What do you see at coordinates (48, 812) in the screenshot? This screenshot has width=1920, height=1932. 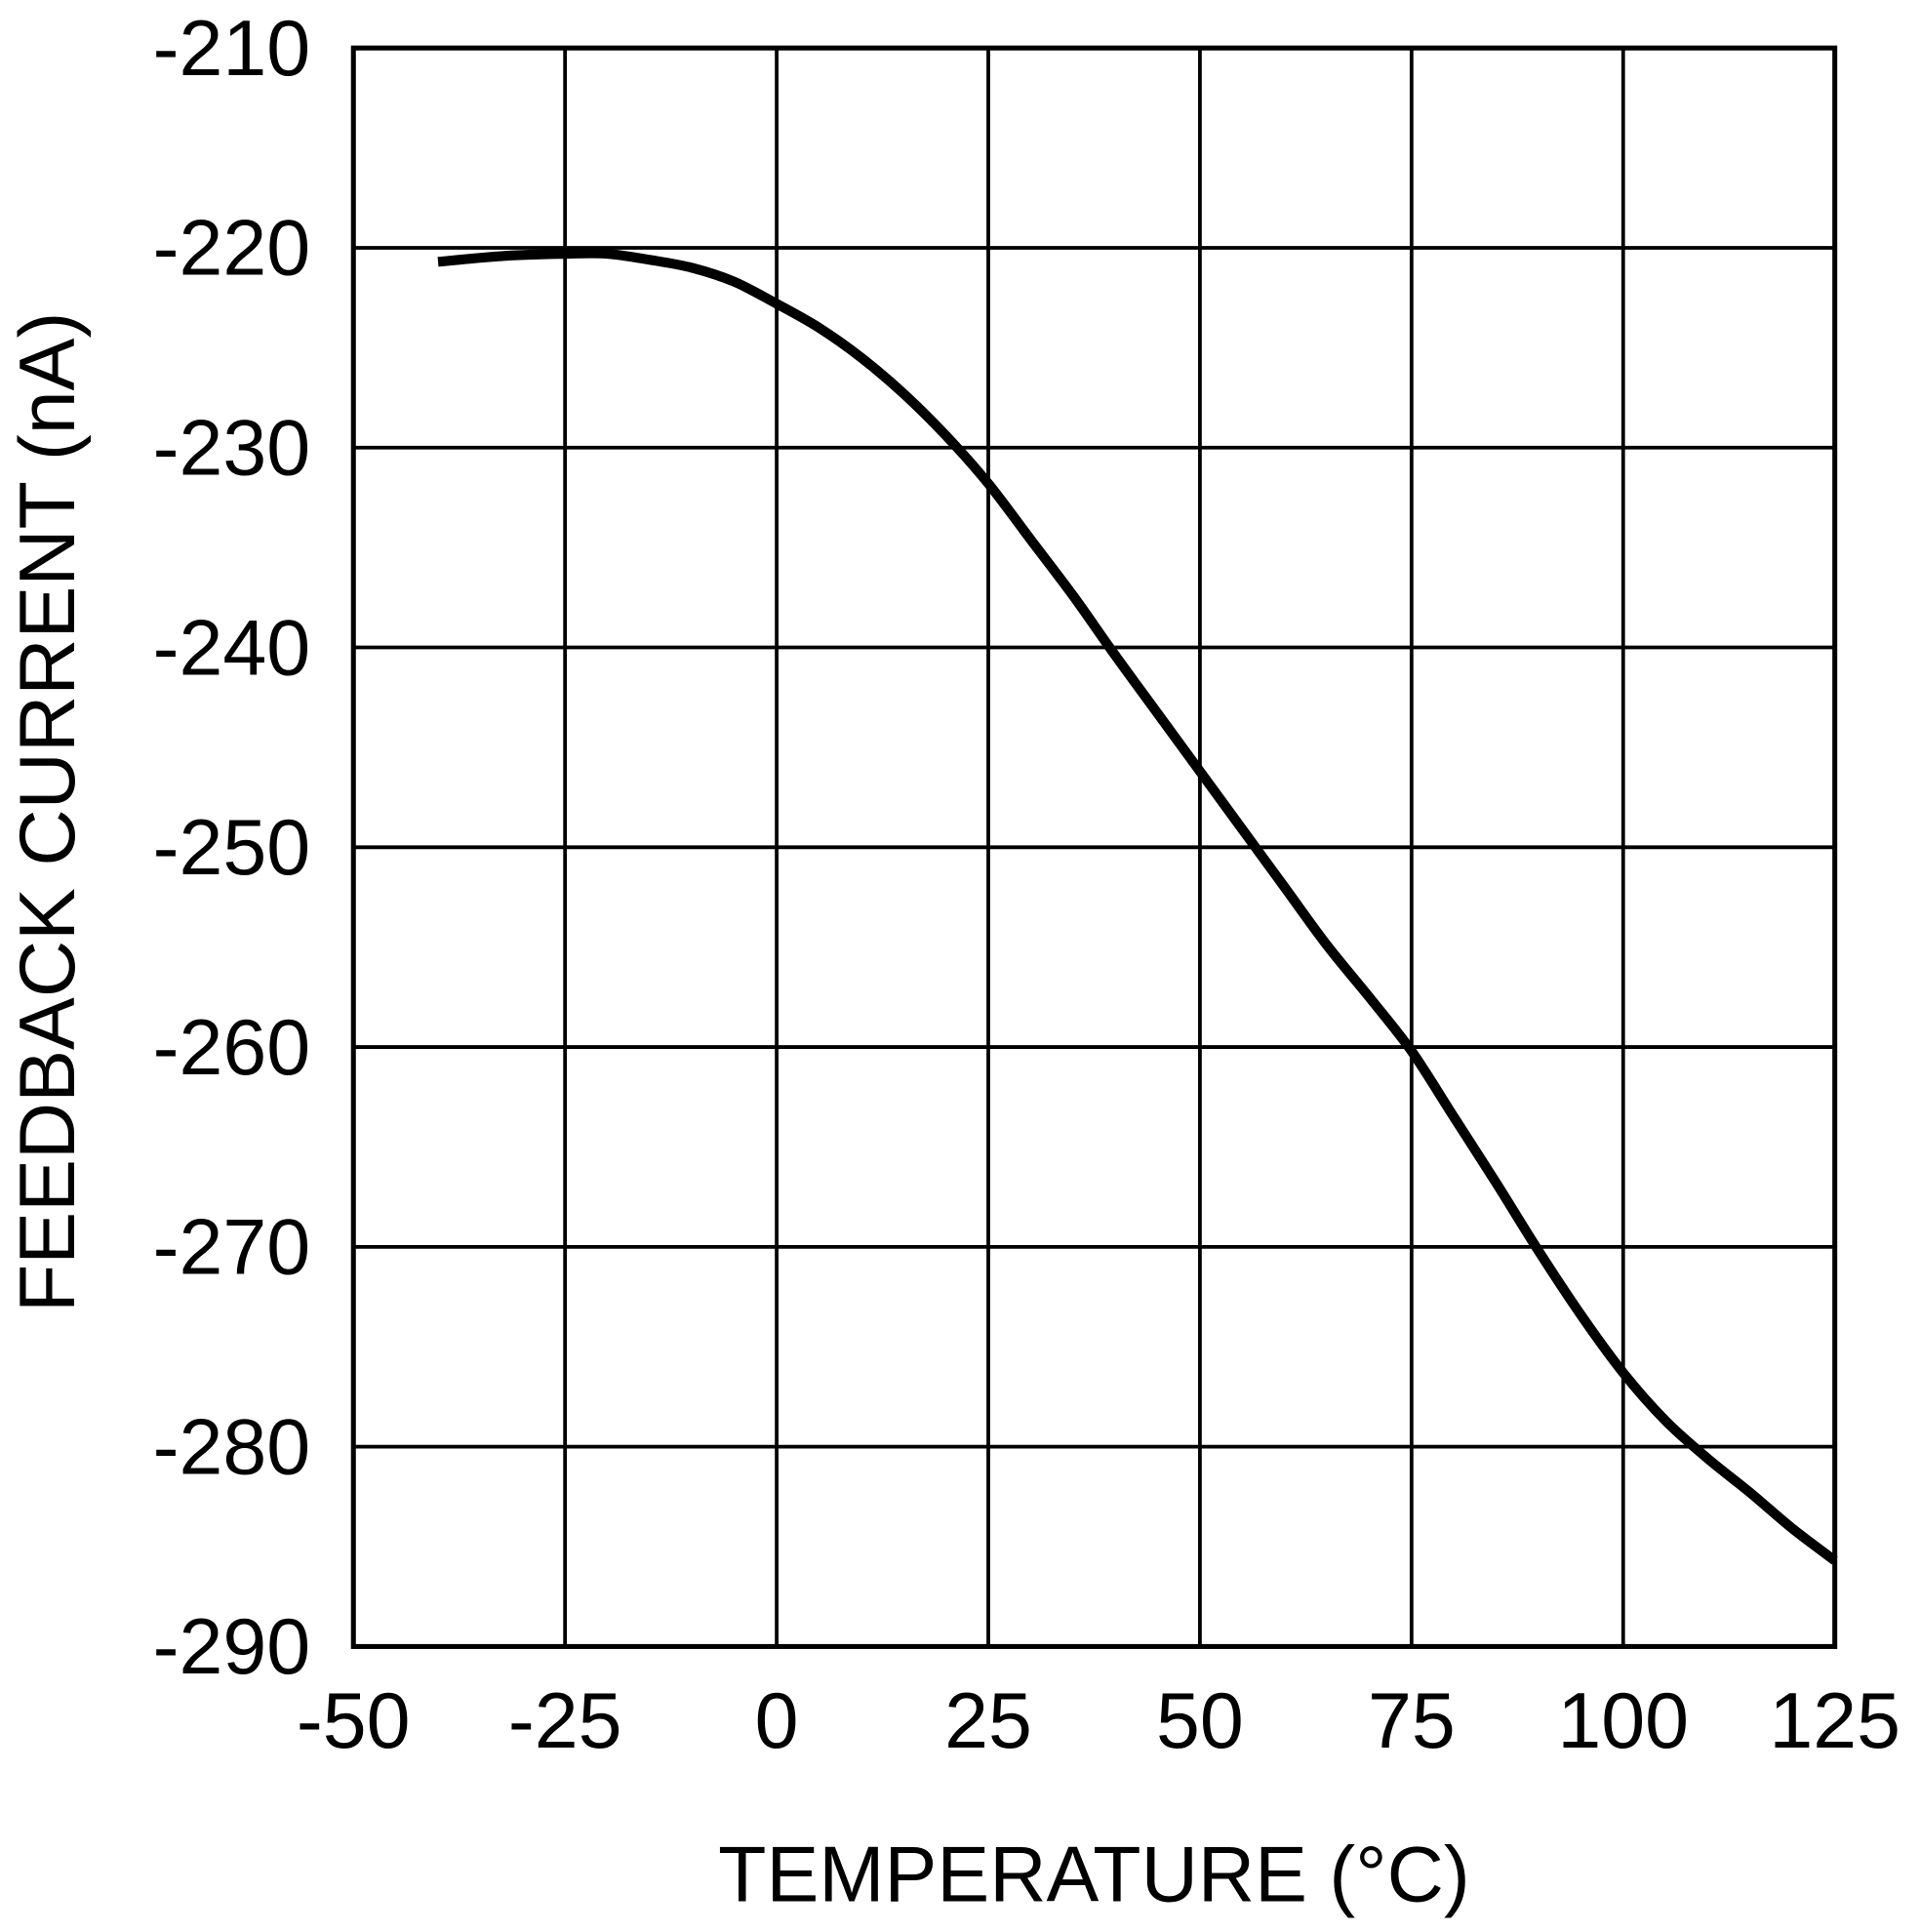 I see `y-axis-label: FEEDBACK CURRENT (nA)` at bounding box center [48, 812].